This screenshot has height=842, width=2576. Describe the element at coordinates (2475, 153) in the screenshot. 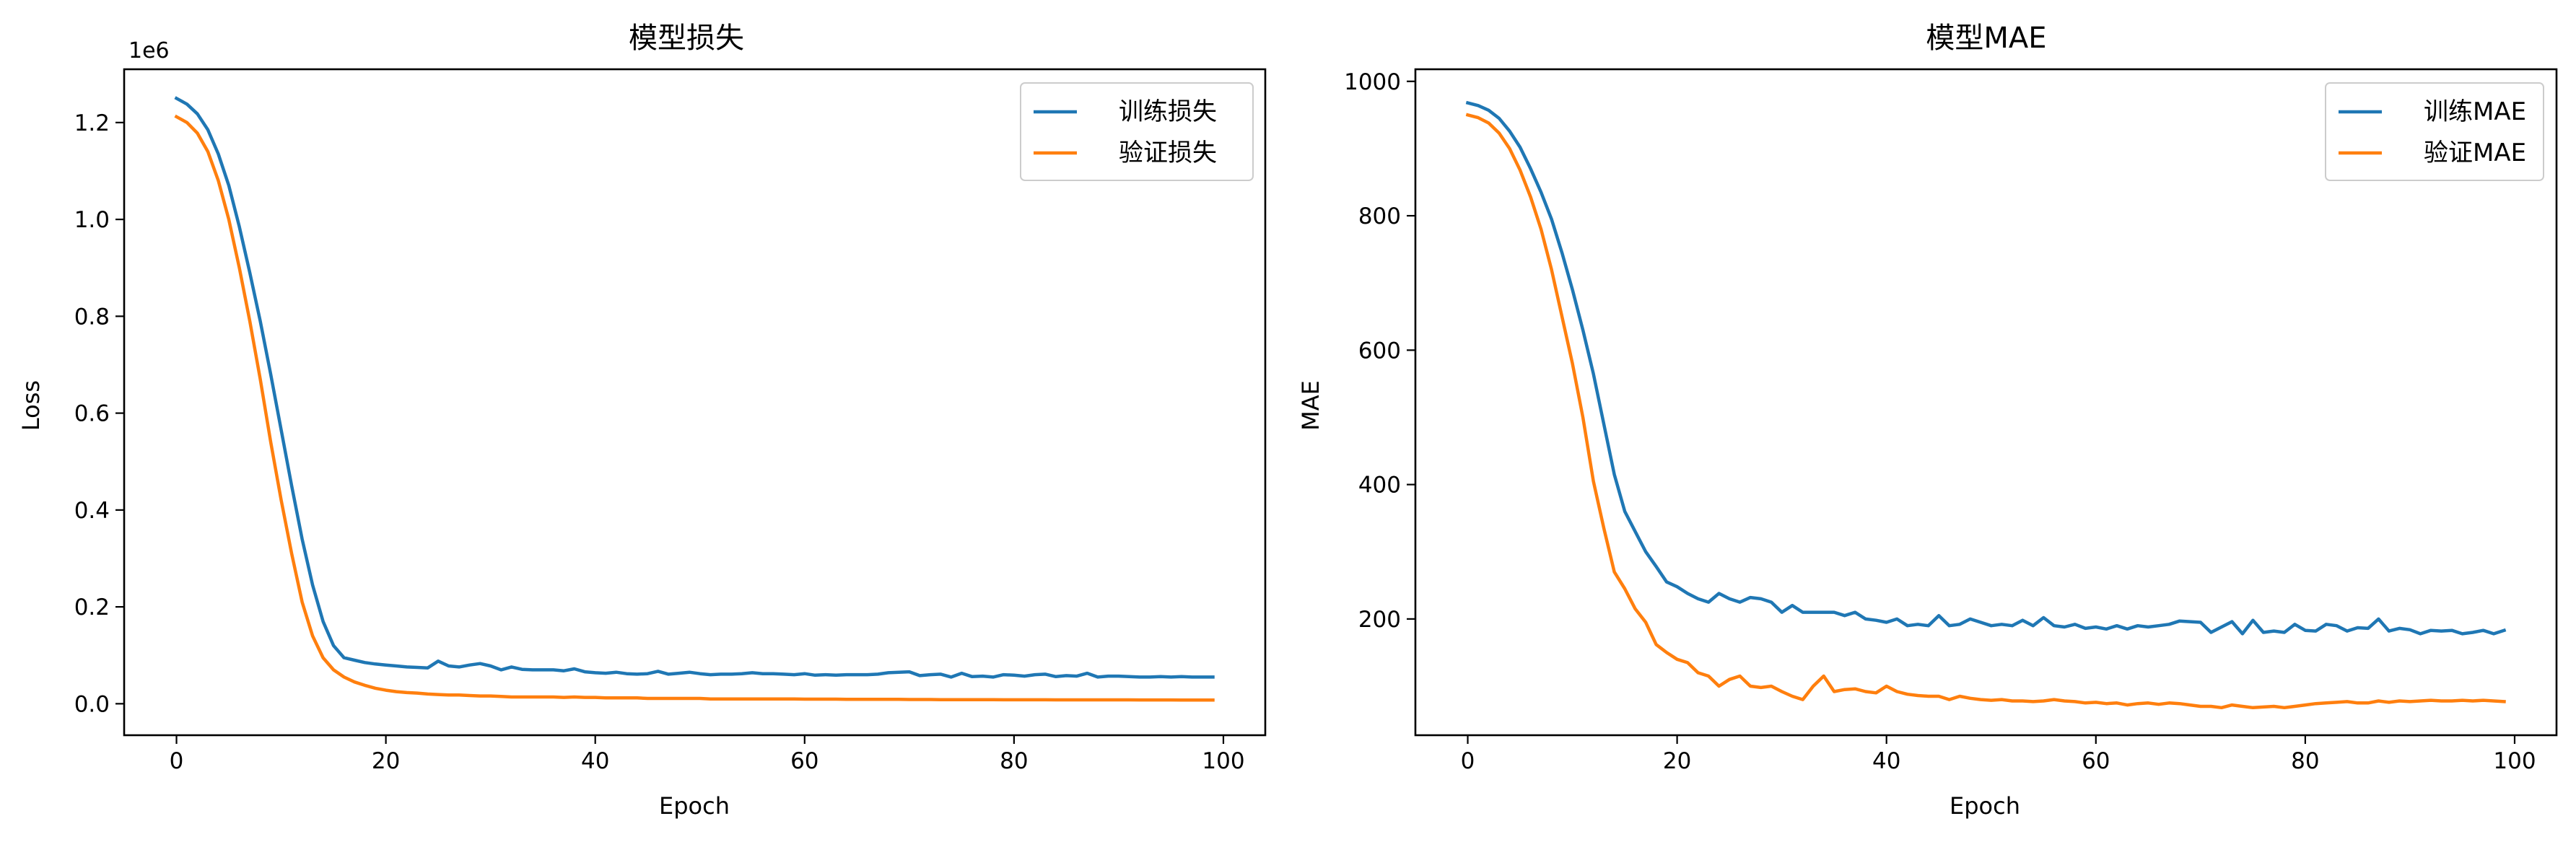

I see `legend-entry: 验证MAE` at that location.